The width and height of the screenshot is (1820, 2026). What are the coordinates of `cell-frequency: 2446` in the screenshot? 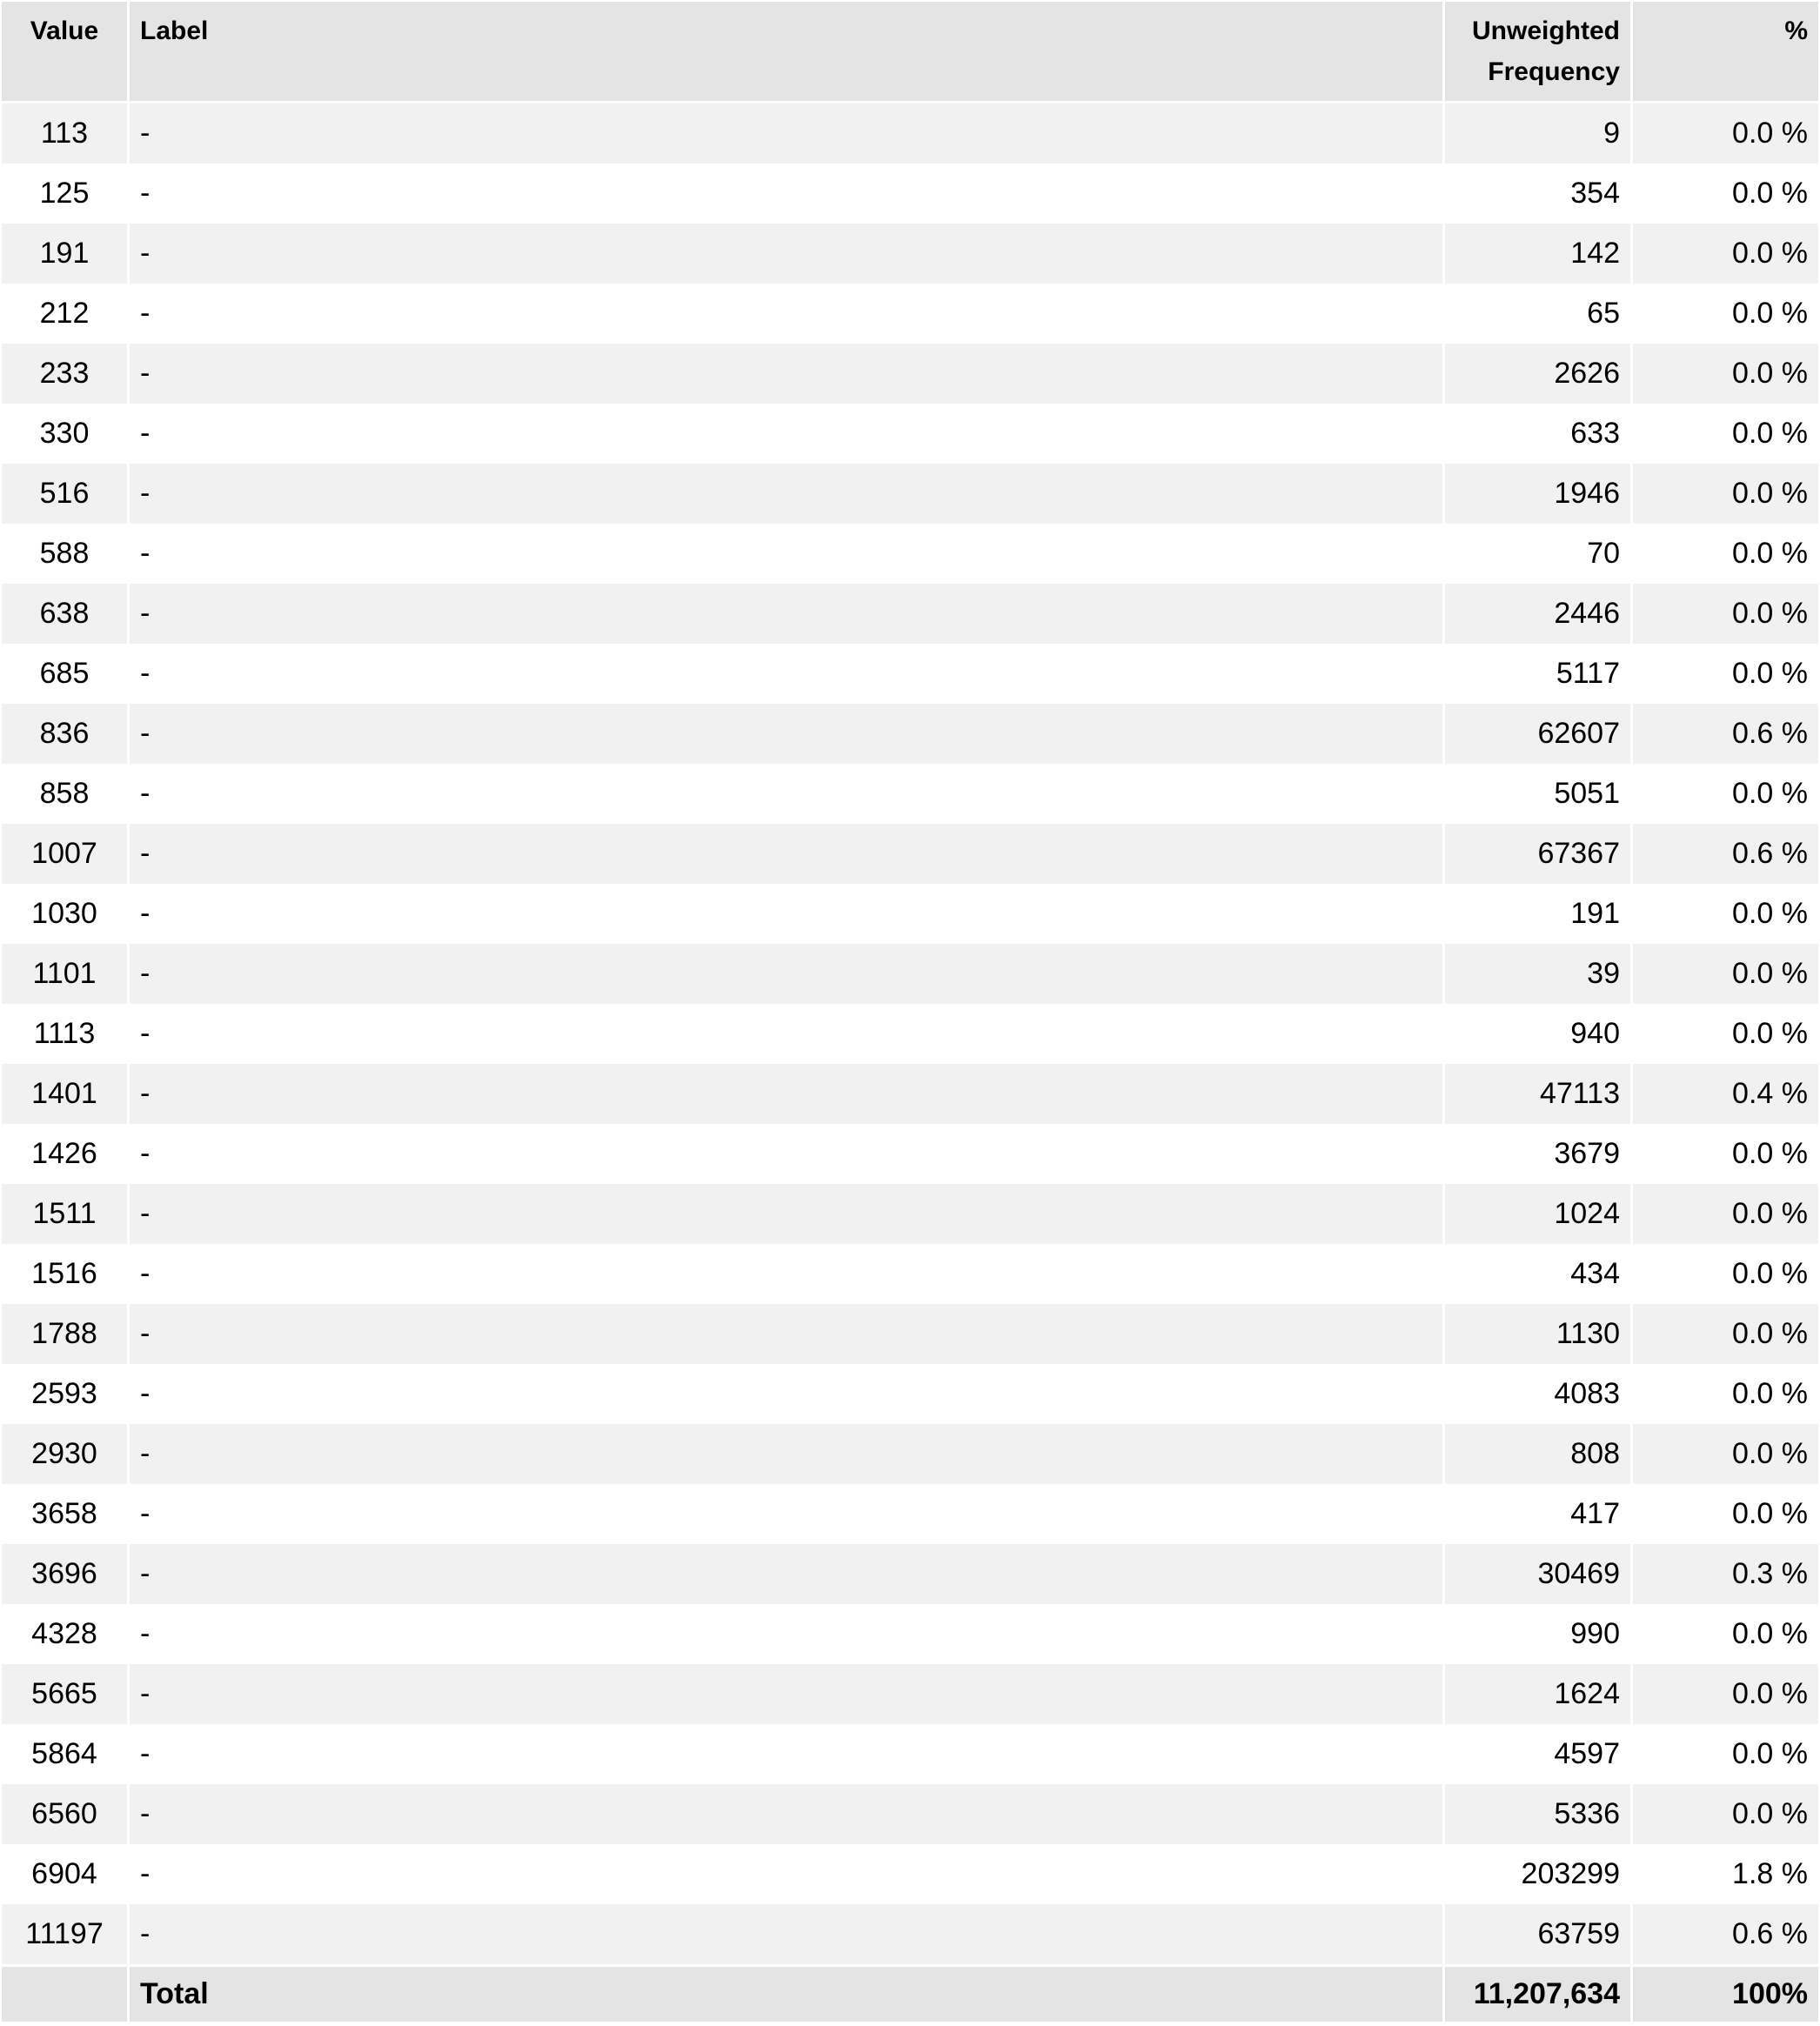 It's located at (1536, 614).